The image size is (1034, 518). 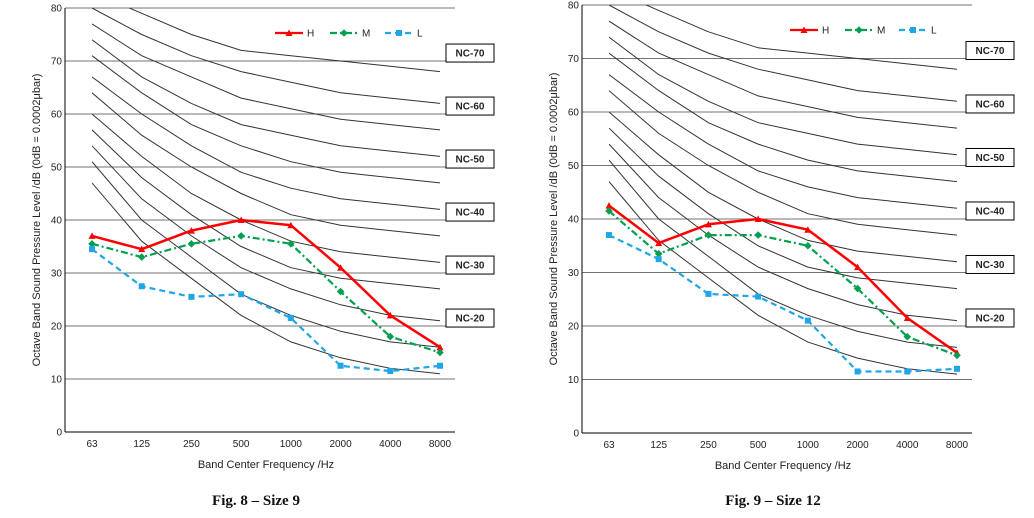 What do you see at coordinates (825, 31) in the screenshot?
I see `legend-label-H: H` at bounding box center [825, 31].